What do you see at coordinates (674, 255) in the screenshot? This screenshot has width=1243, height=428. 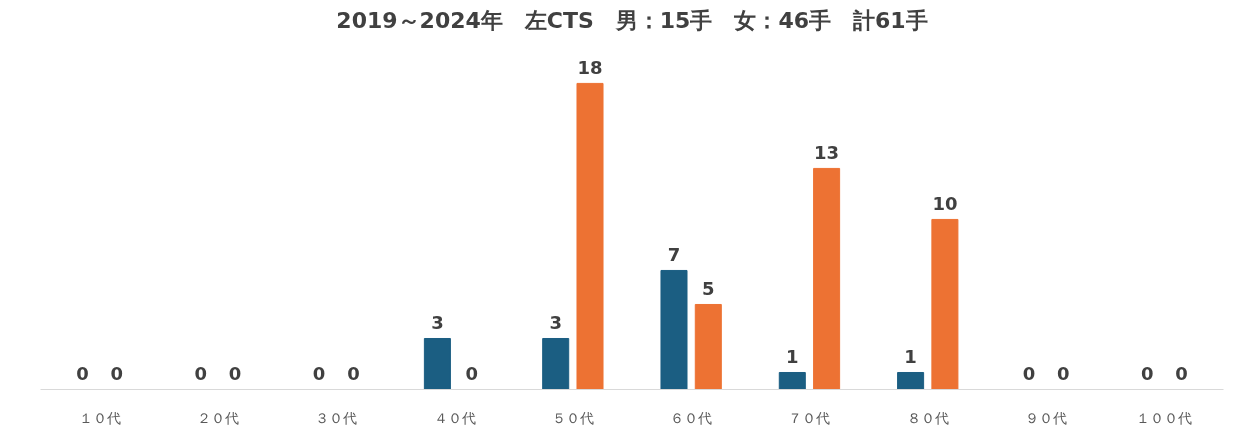 I see `data-label: 7` at bounding box center [674, 255].